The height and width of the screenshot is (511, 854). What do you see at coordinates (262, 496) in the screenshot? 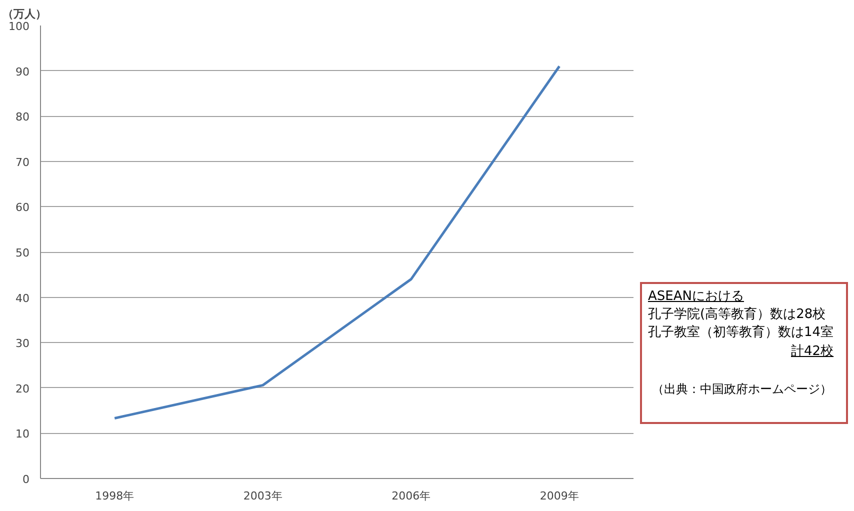
I see `x-tick-label: 2003年` at bounding box center [262, 496].